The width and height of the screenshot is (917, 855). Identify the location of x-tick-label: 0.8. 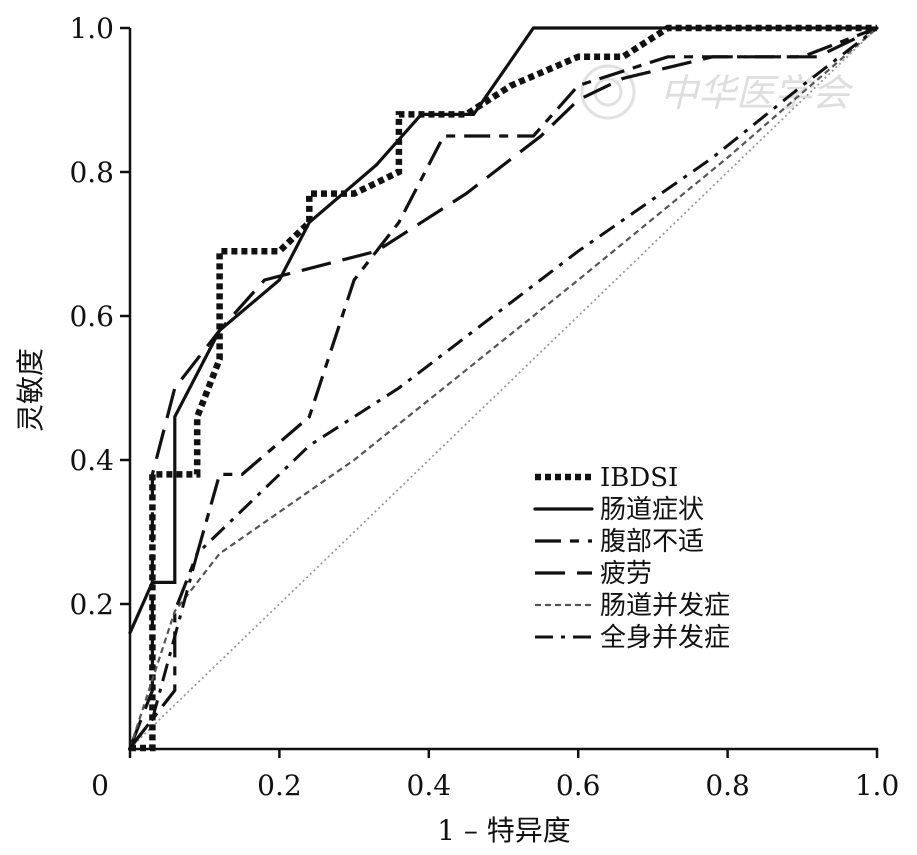
(727, 785).